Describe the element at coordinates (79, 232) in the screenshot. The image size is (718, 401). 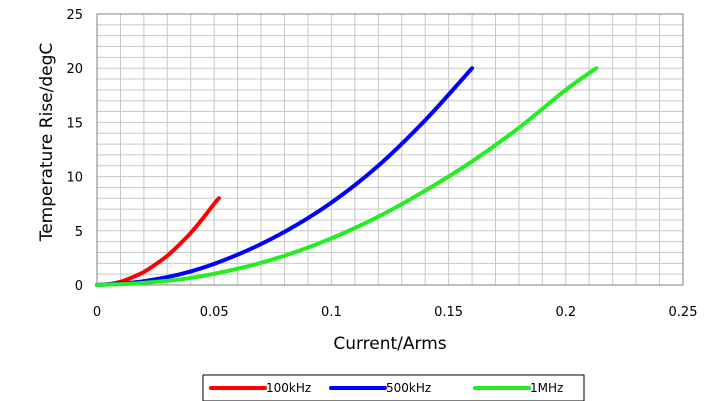
I see `y-tick-label: 5` at that location.